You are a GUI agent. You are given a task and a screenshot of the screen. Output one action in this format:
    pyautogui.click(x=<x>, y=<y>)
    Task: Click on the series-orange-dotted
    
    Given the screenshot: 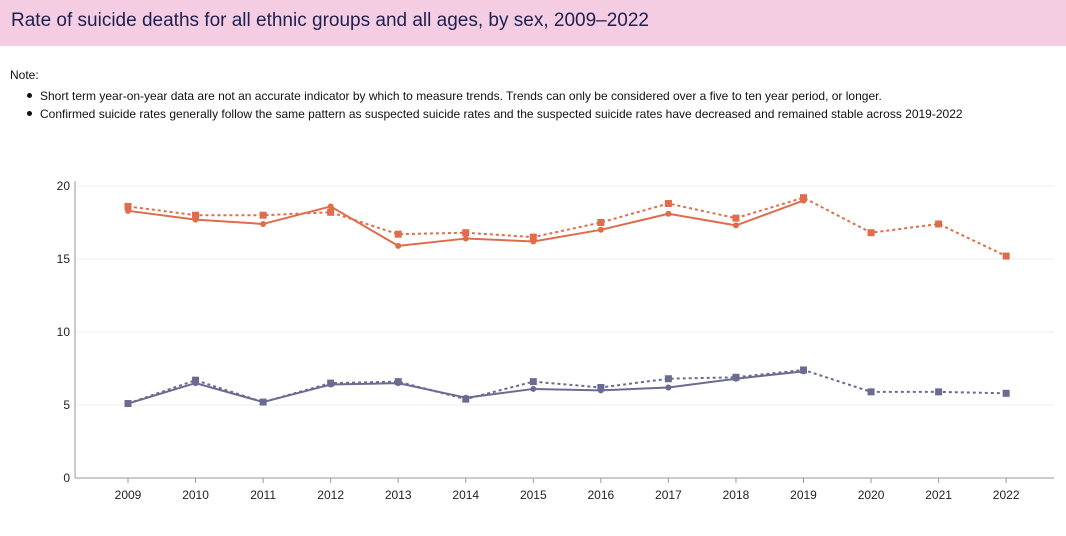 What is the action you would take?
    pyautogui.click(x=567, y=227)
    